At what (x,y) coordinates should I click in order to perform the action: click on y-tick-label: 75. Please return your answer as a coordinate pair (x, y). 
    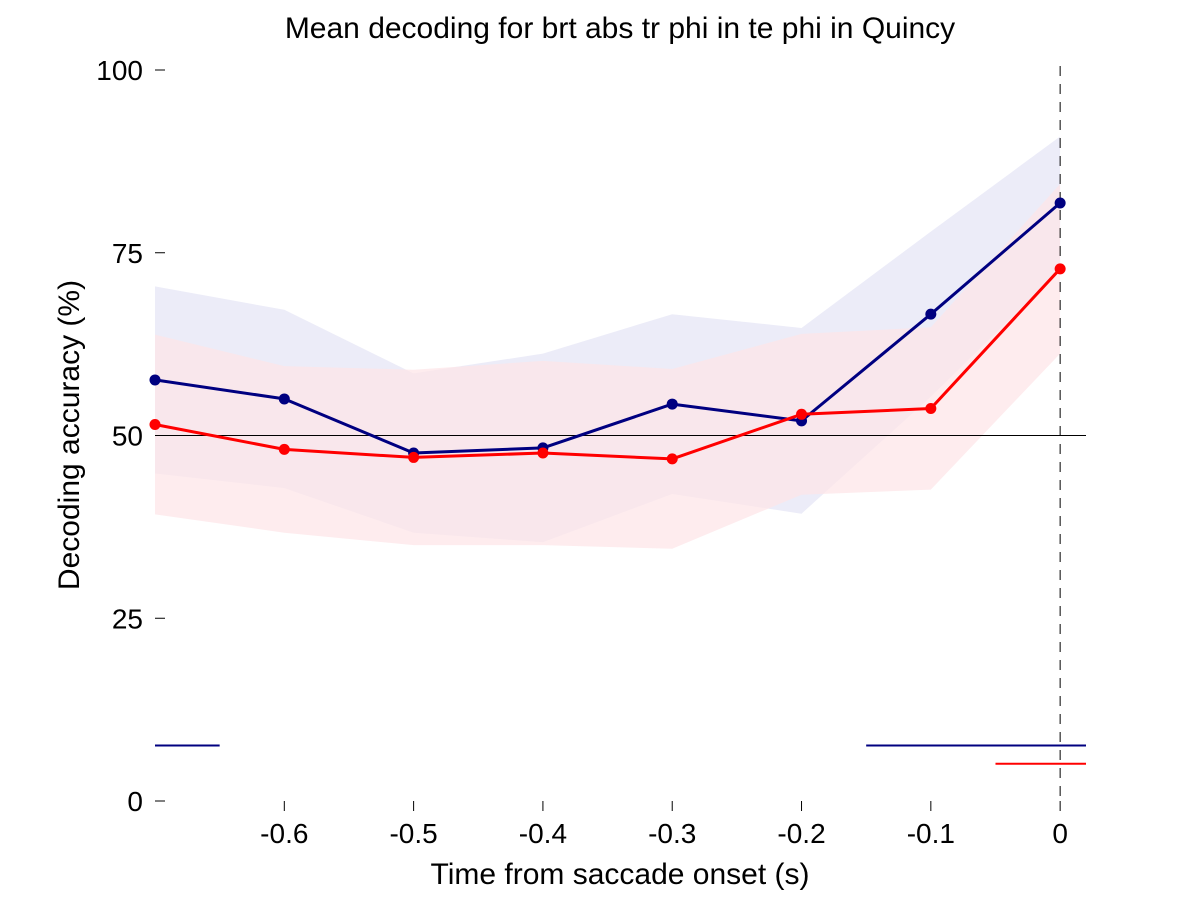
    Looking at the image, I should click on (127, 253).